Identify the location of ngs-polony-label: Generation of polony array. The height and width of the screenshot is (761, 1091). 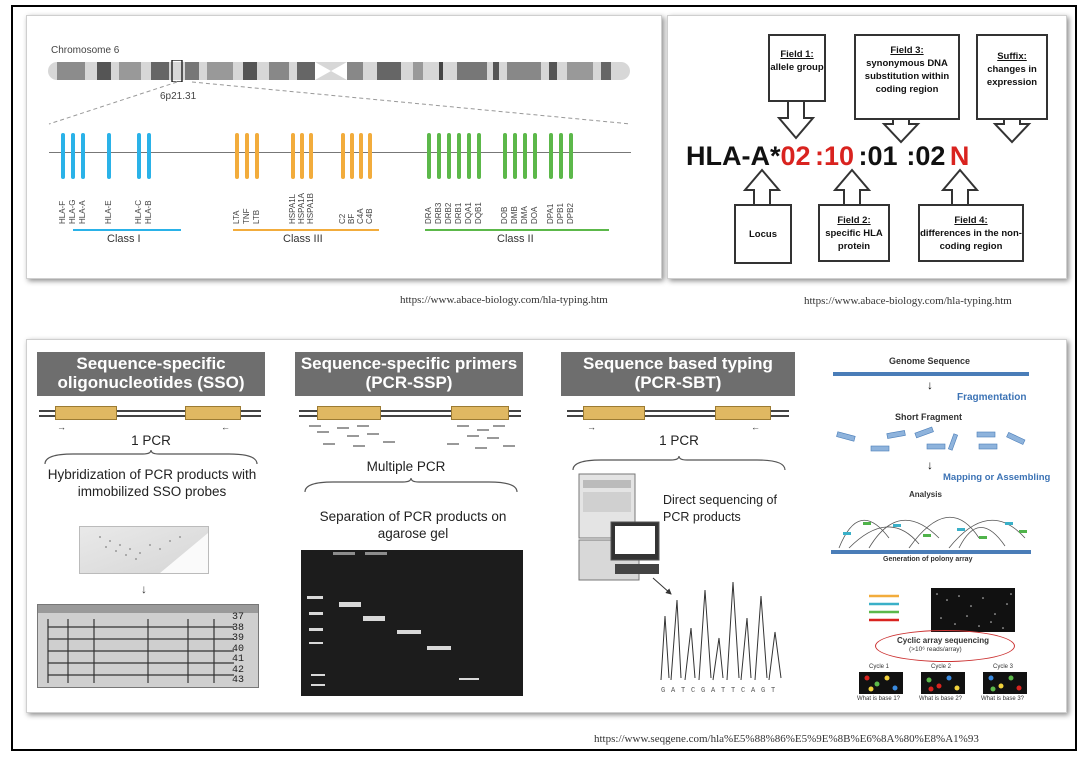
(928, 559).